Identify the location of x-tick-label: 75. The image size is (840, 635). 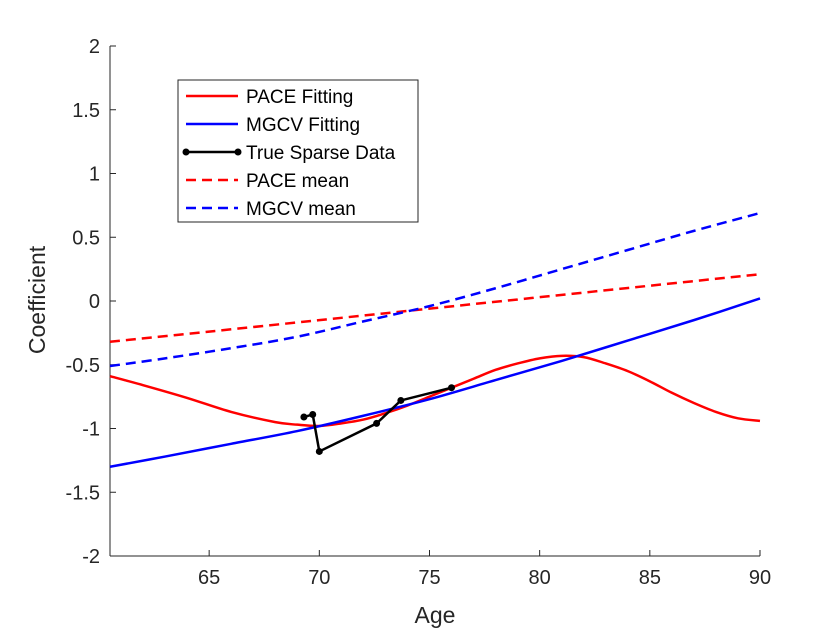
(429, 578).